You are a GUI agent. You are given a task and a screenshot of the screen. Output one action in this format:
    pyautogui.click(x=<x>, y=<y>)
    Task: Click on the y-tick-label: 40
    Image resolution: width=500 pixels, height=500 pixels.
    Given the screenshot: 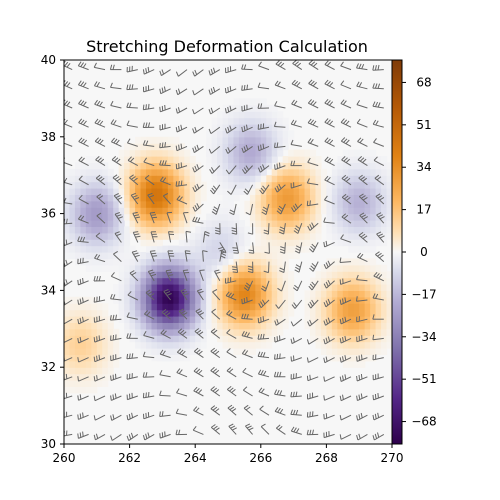 What is the action you would take?
    pyautogui.click(x=48, y=60)
    